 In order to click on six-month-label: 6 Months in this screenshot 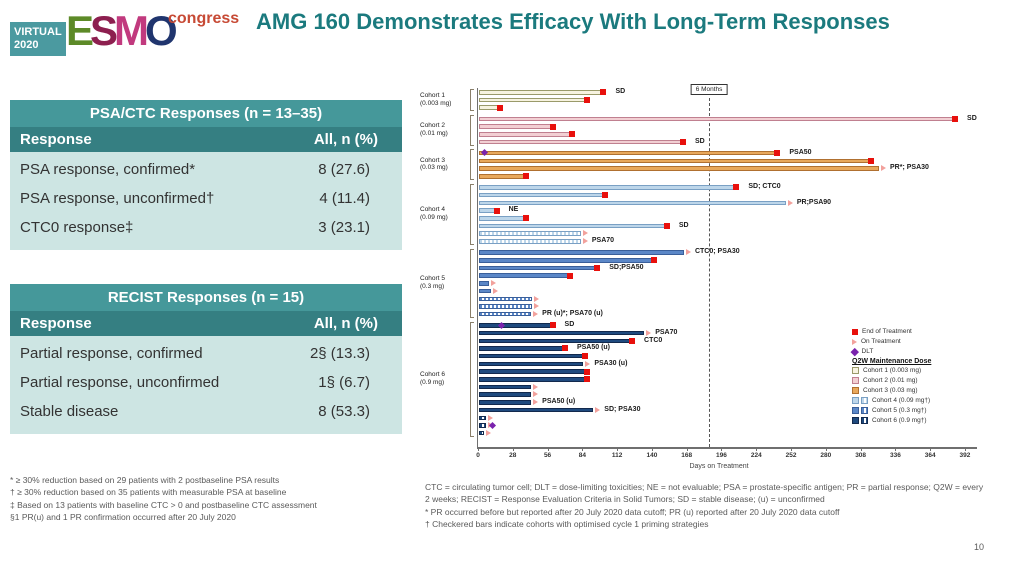, I will do `click(709, 89)`.